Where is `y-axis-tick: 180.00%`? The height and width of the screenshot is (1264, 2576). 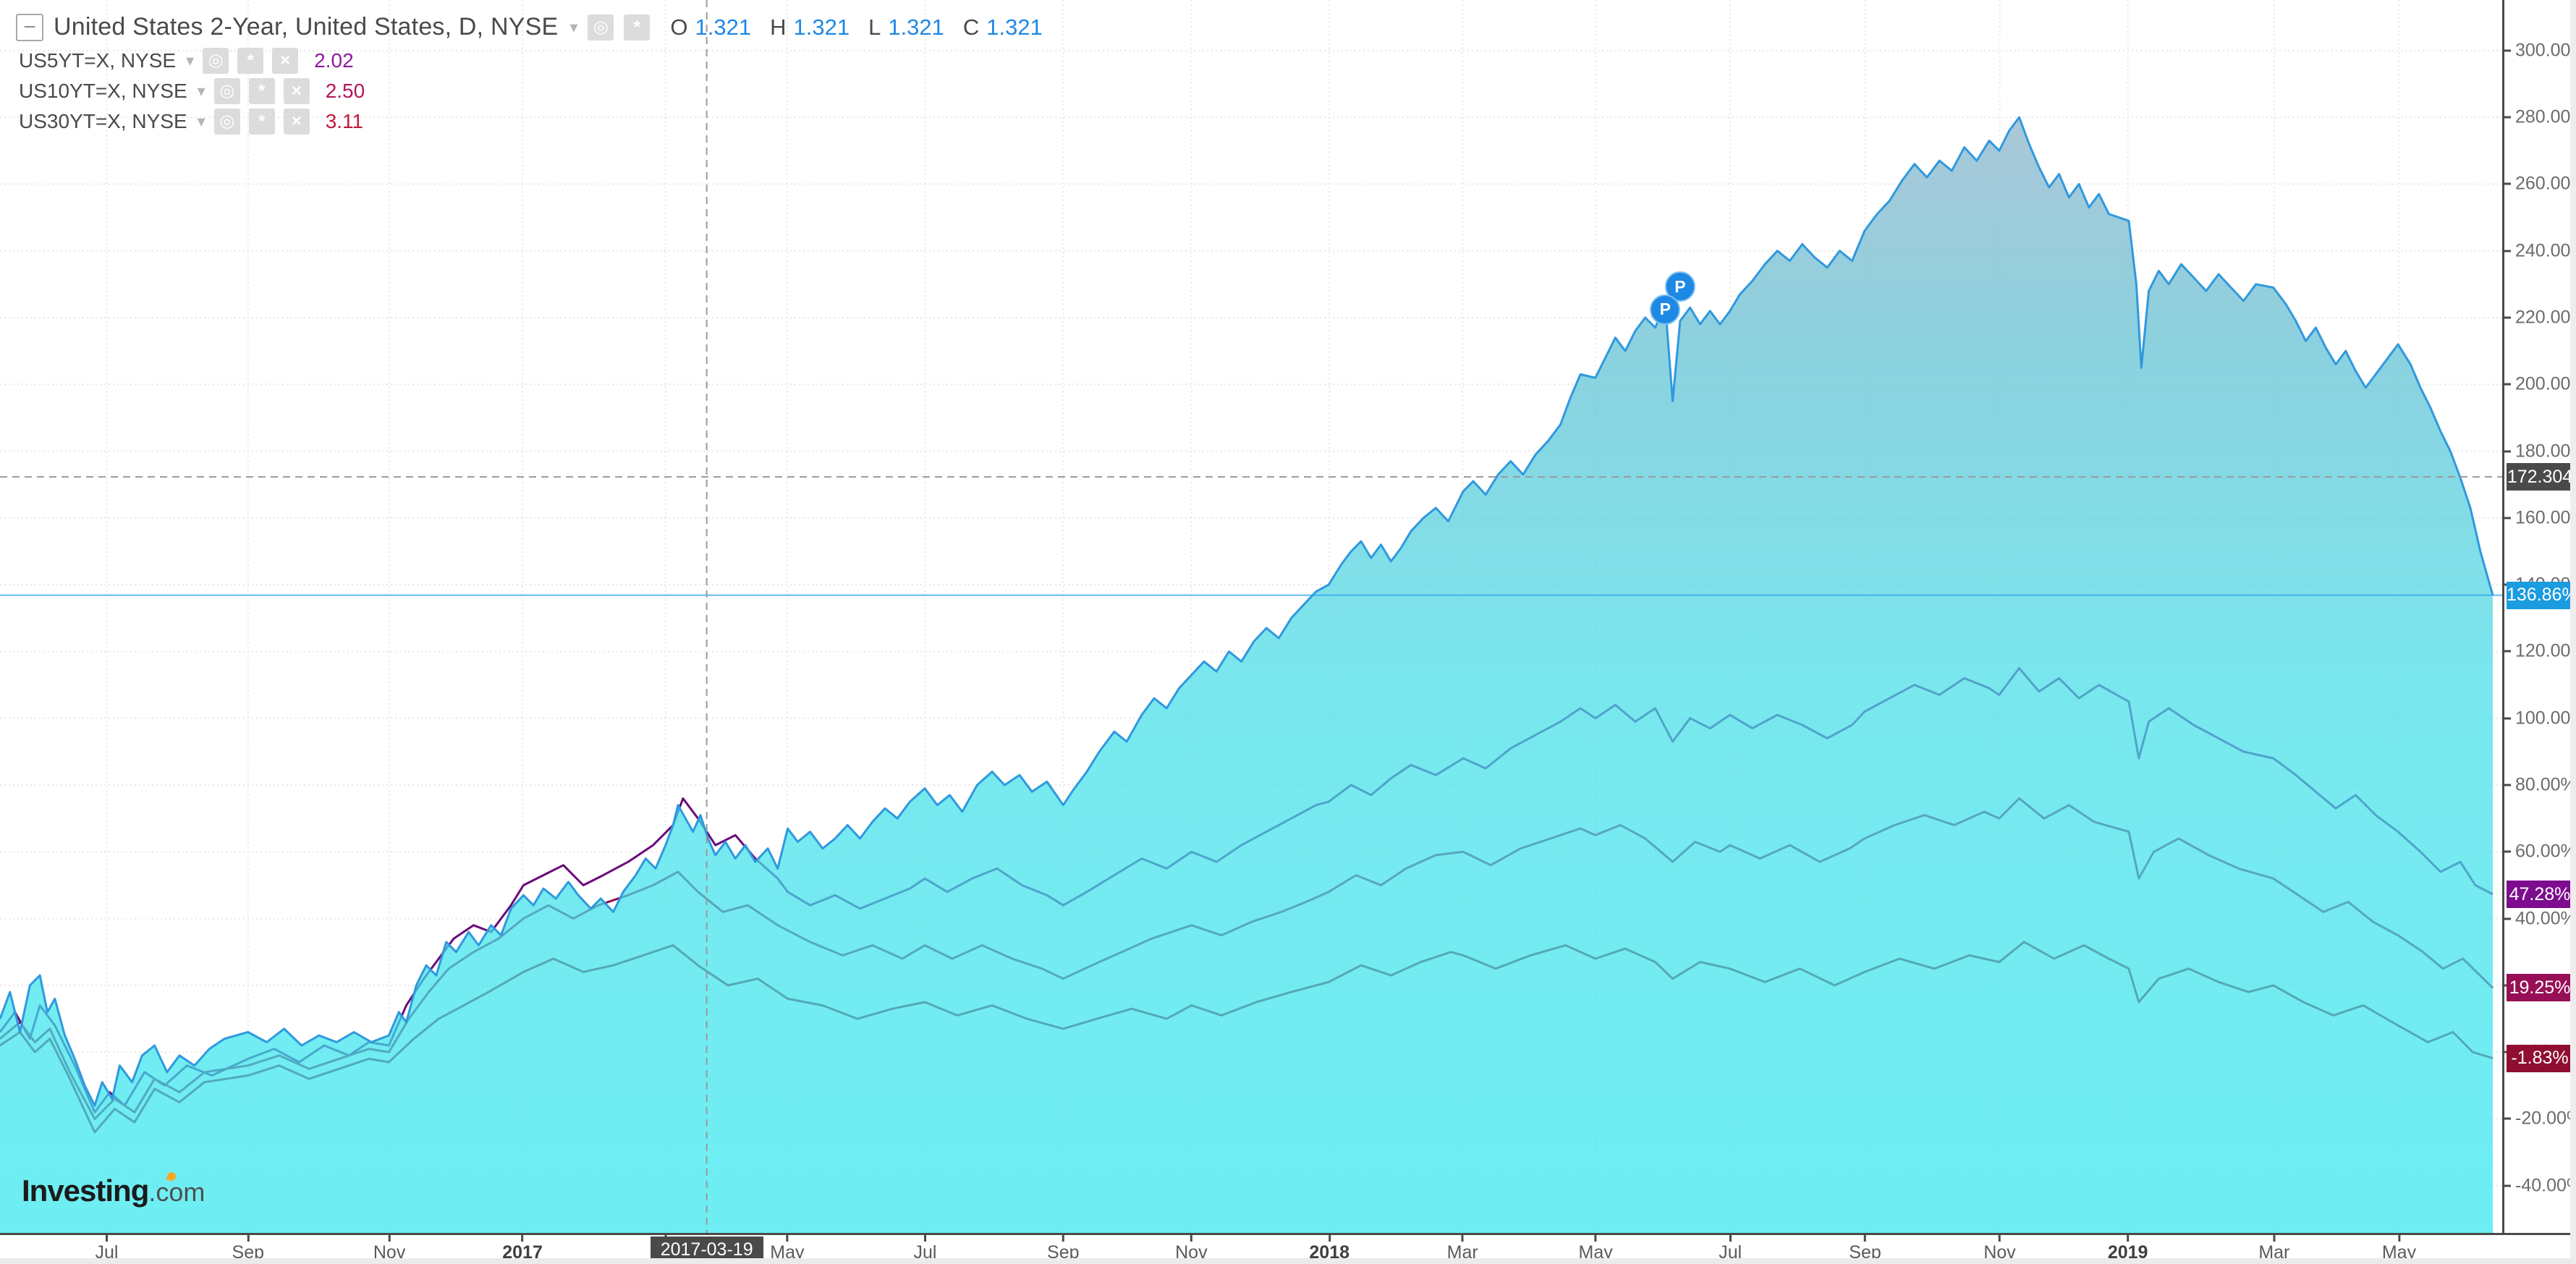
y-axis-tick: 180.00% is located at coordinates (2540, 452).